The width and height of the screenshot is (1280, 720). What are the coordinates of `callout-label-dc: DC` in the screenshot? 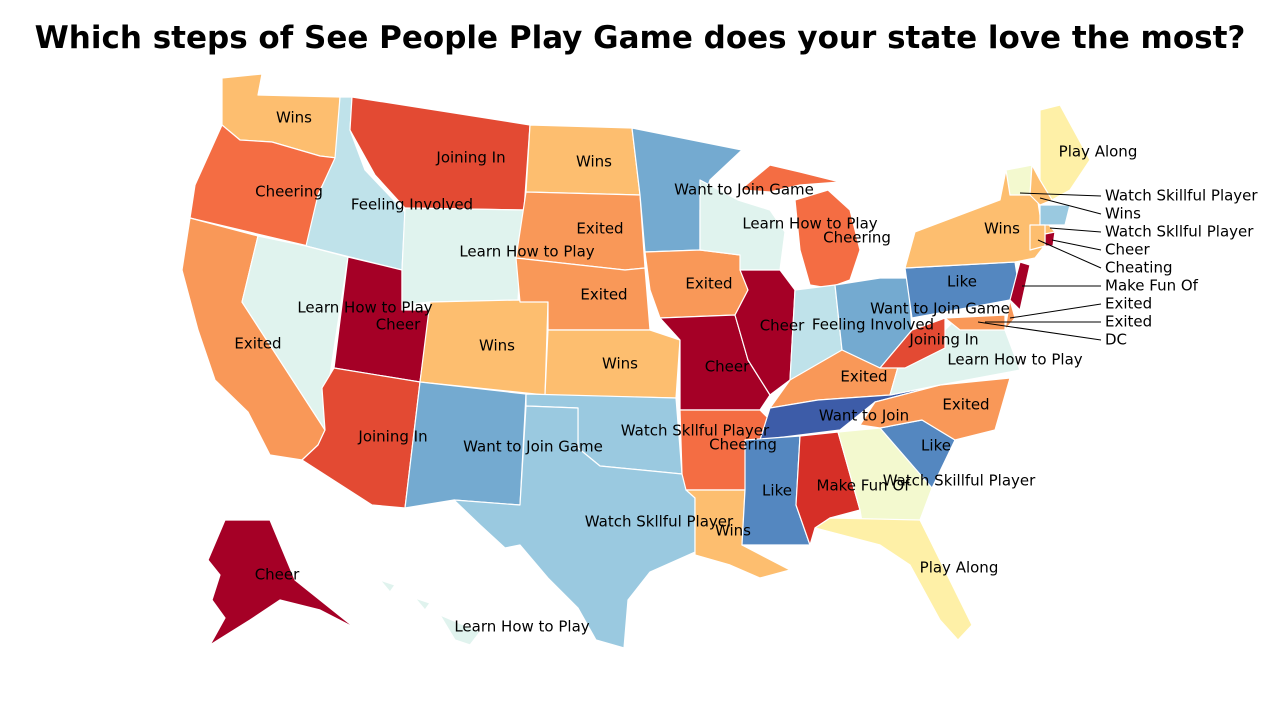 It's located at (1116, 340).